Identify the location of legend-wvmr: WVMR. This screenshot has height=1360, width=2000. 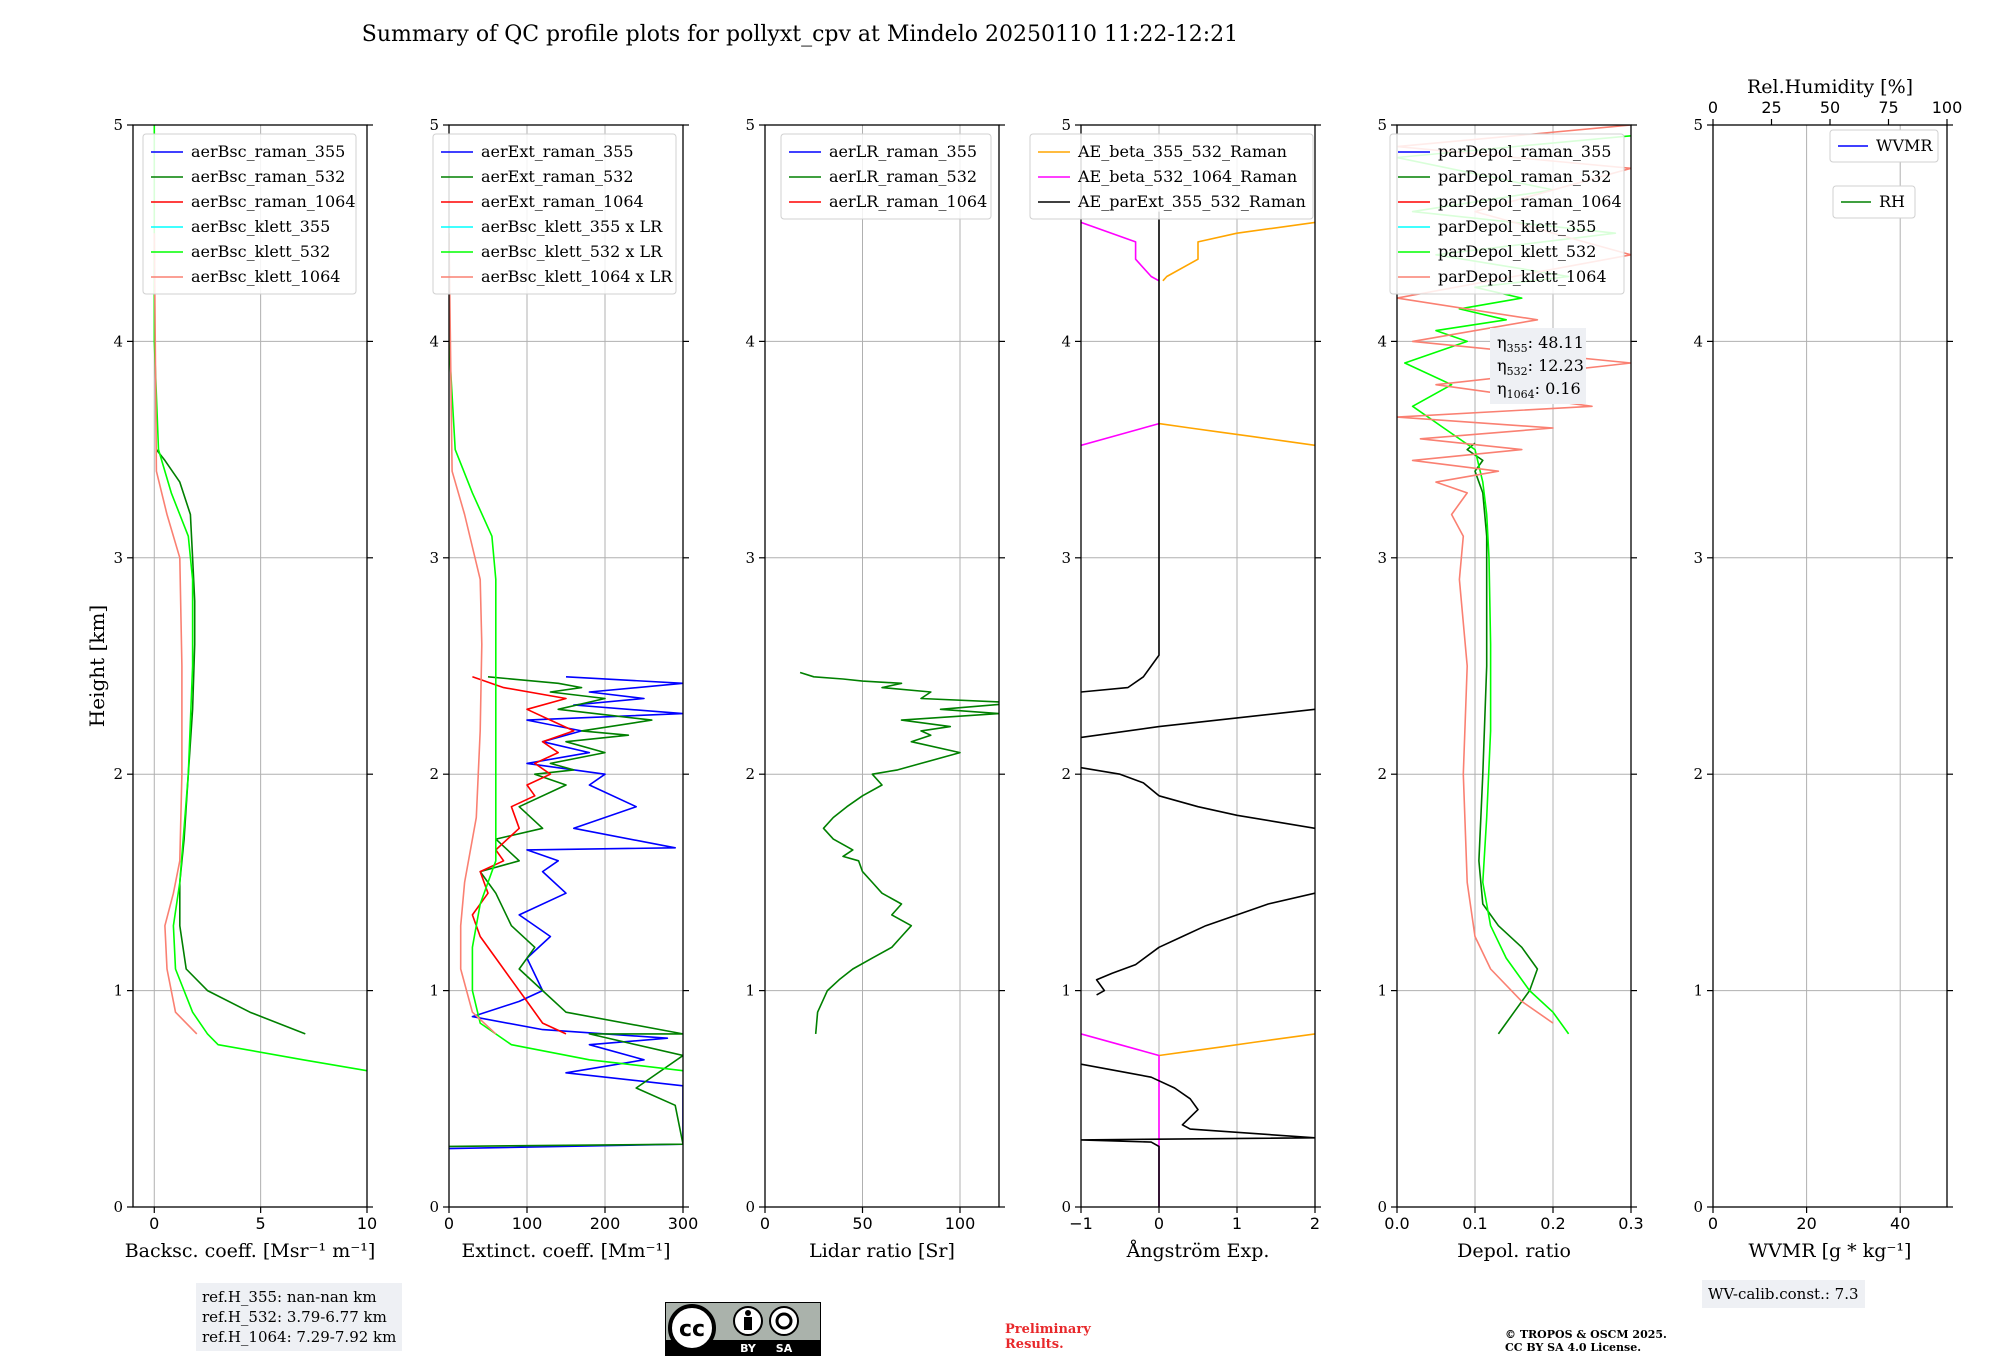
(1884, 146).